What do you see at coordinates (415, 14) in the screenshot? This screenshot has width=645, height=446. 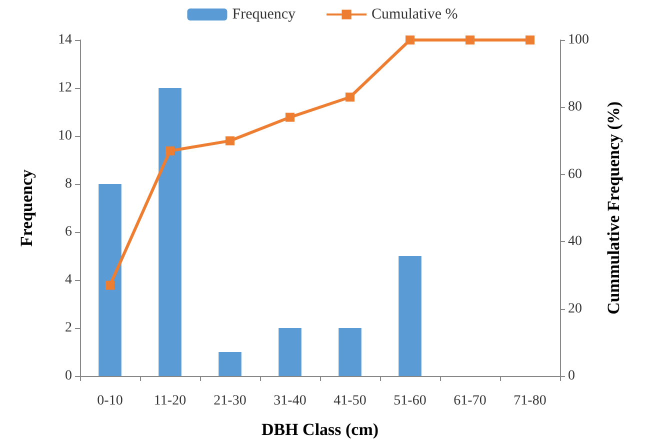 I see `legend-label: Cumulative %` at bounding box center [415, 14].